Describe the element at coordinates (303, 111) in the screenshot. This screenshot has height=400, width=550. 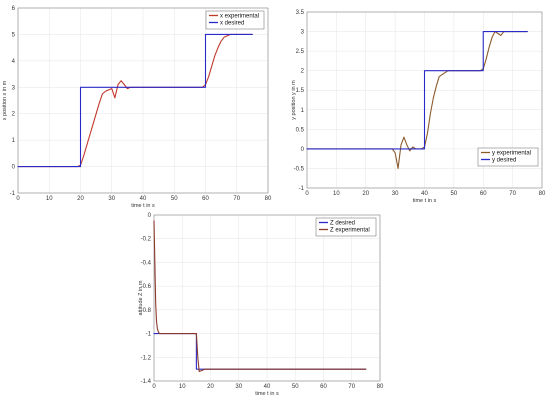
I see `y-tick-label-y: 1` at that location.